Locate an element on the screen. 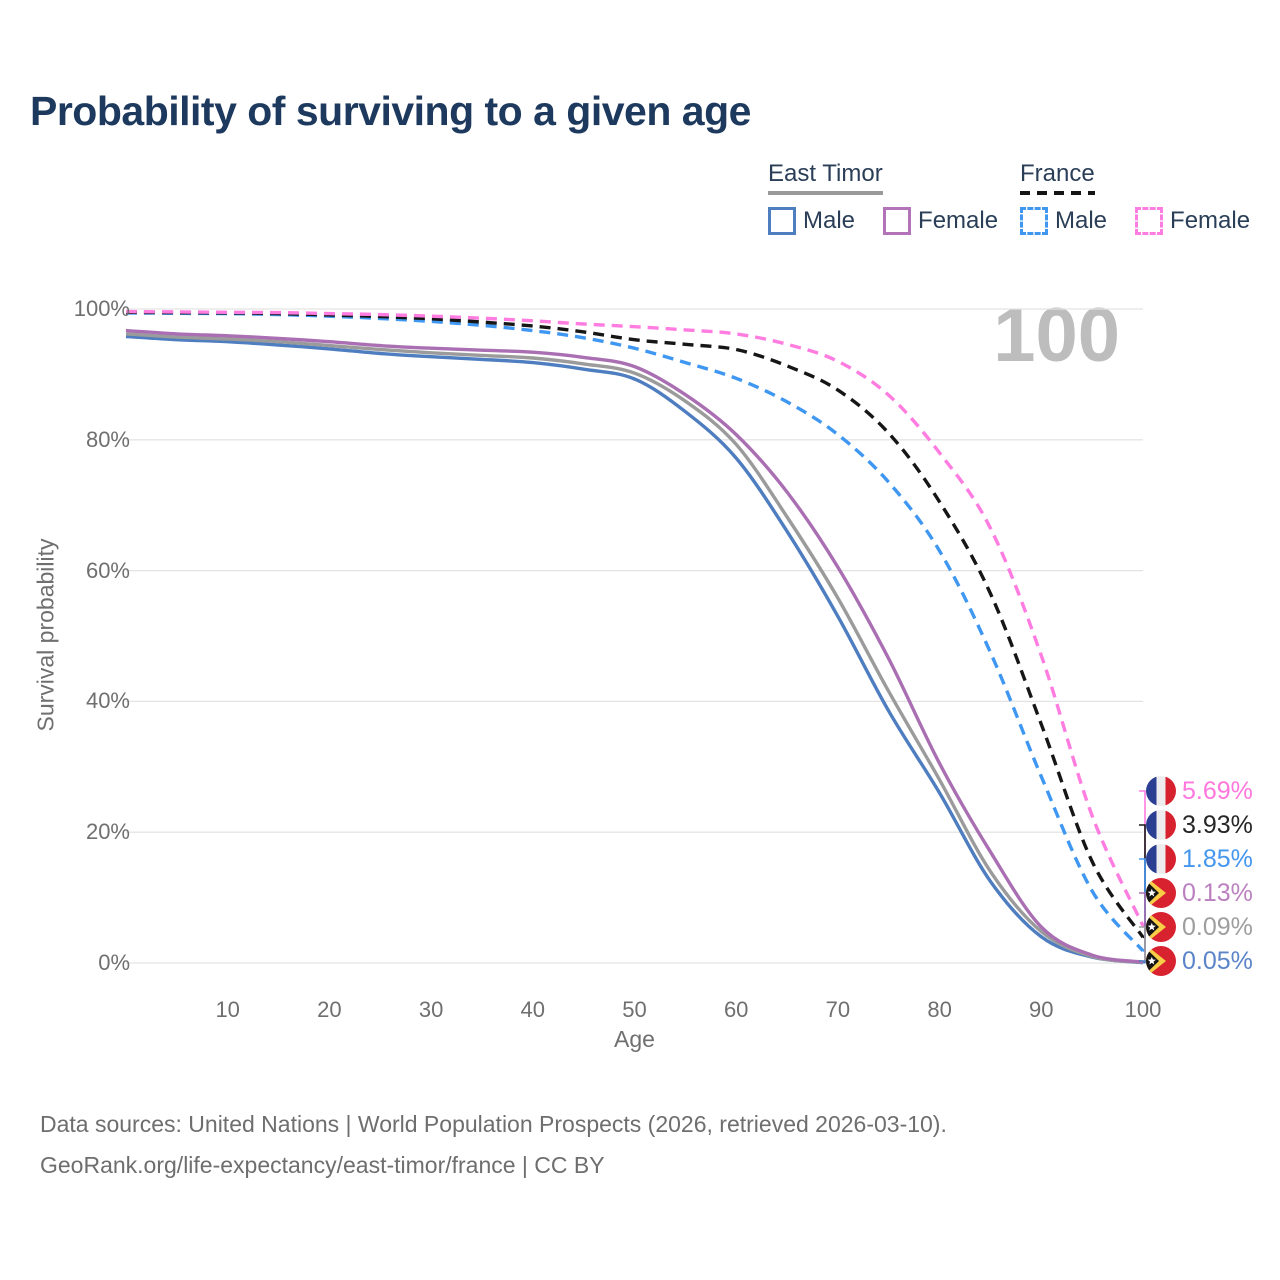  legend-item-east-timor-male: Male is located at coordinates (811, 221).